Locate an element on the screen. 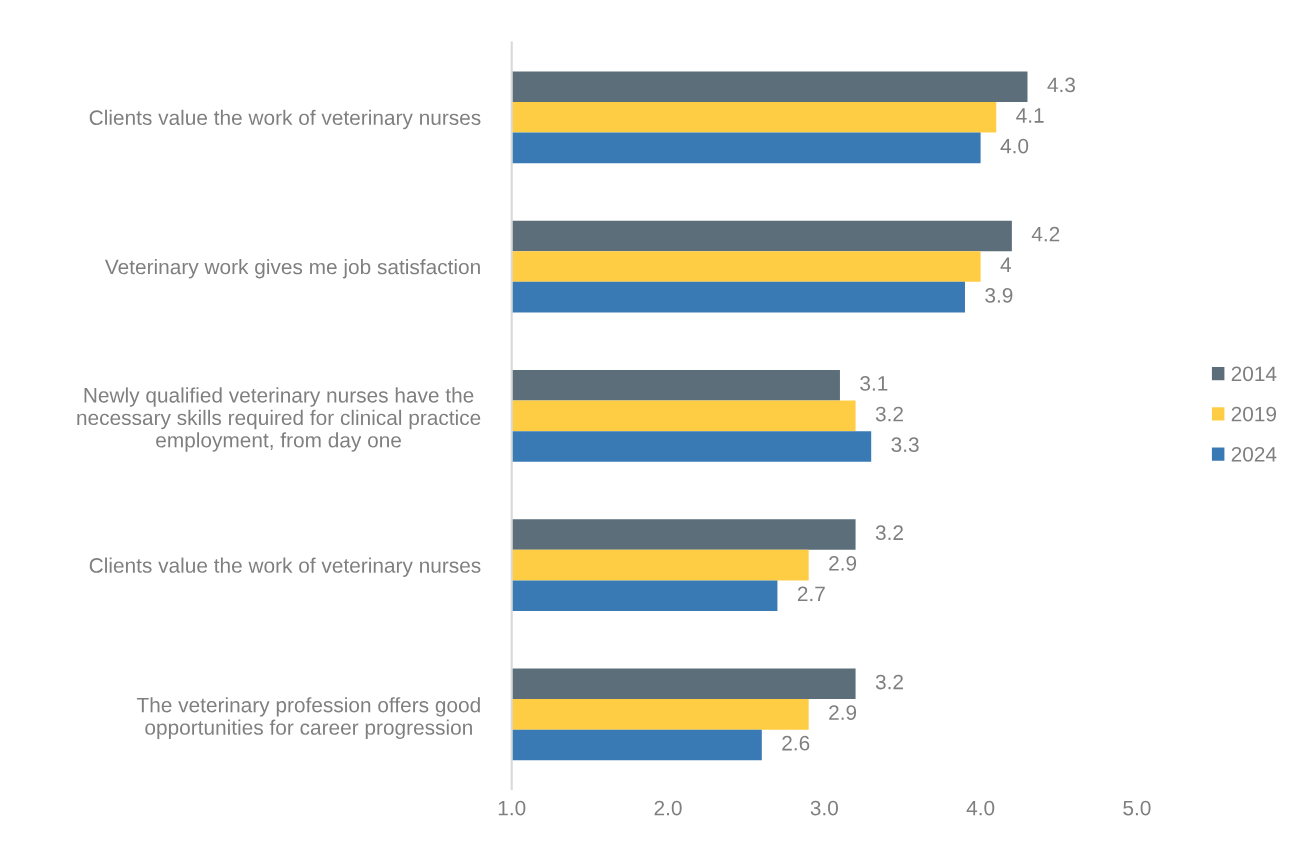  legend-label: 2024 is located at coordinates (1254, 454).